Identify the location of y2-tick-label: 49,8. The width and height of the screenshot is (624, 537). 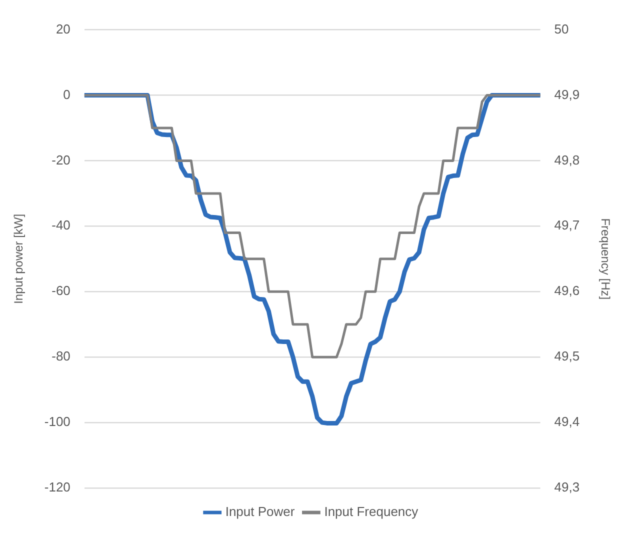
(567, 160).